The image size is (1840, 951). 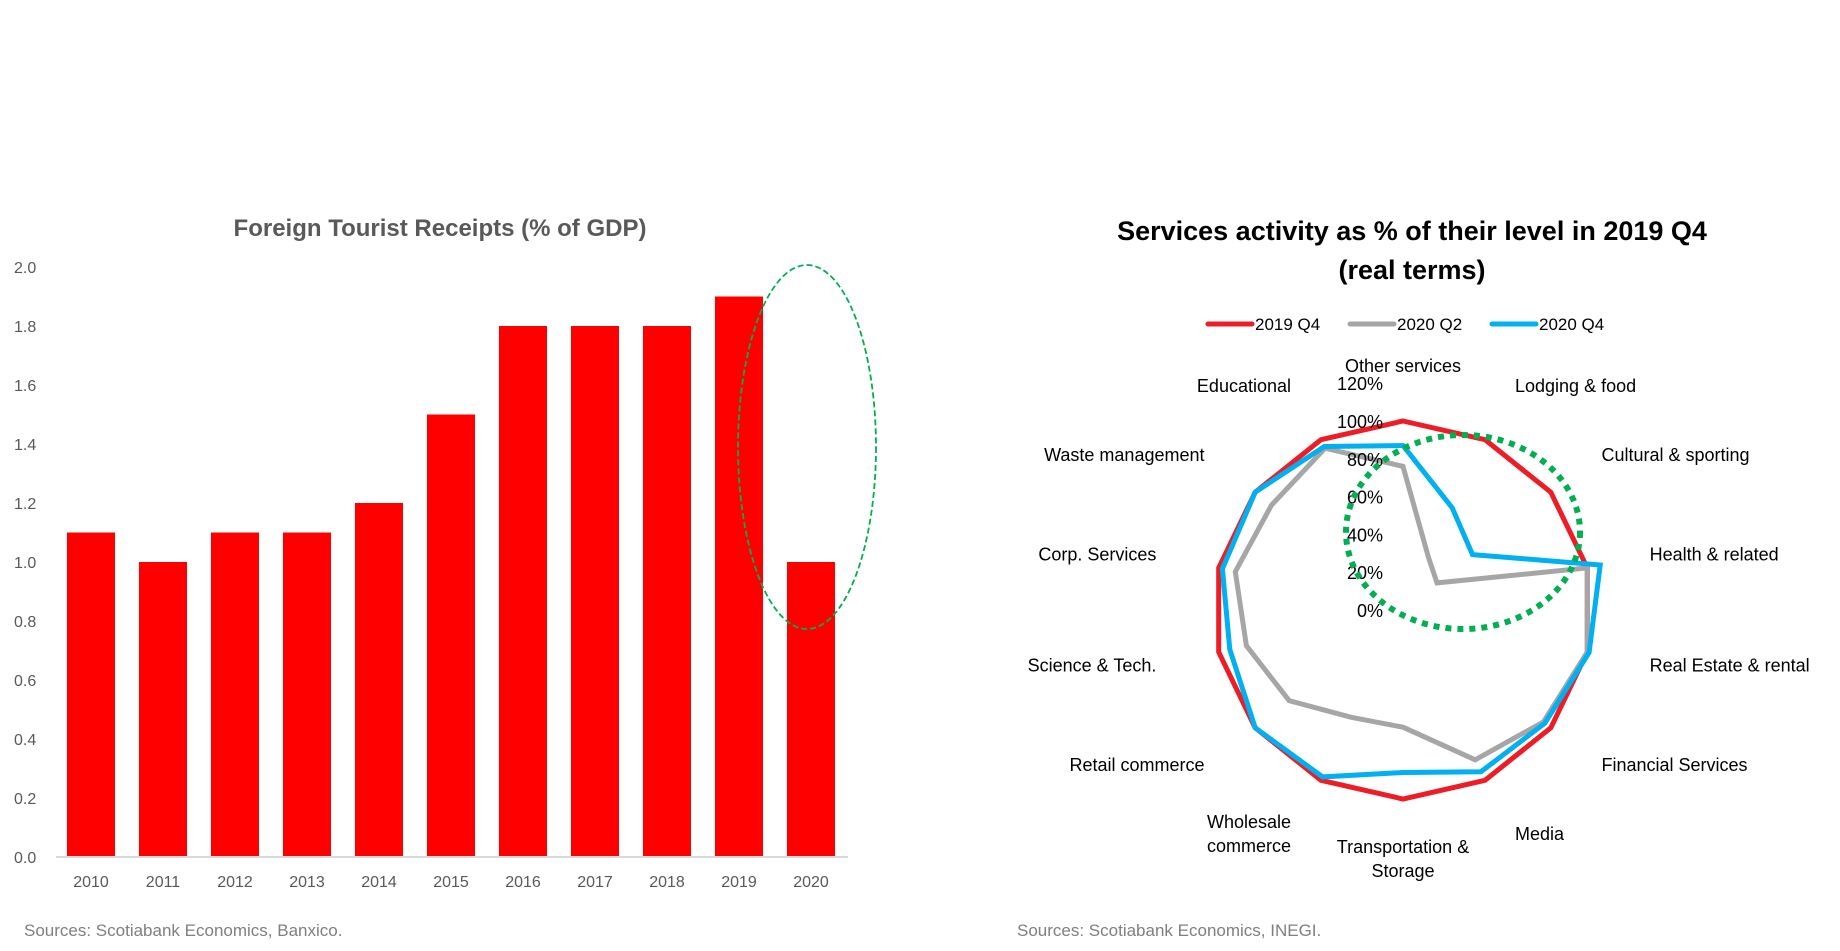 I want to click on bar-y-axis-ticks: 0.0 0.2 0.4 0.6 0.8 1.0 1.2 1.4 1.6 1.8 2.0, so click(x=25, y=563).